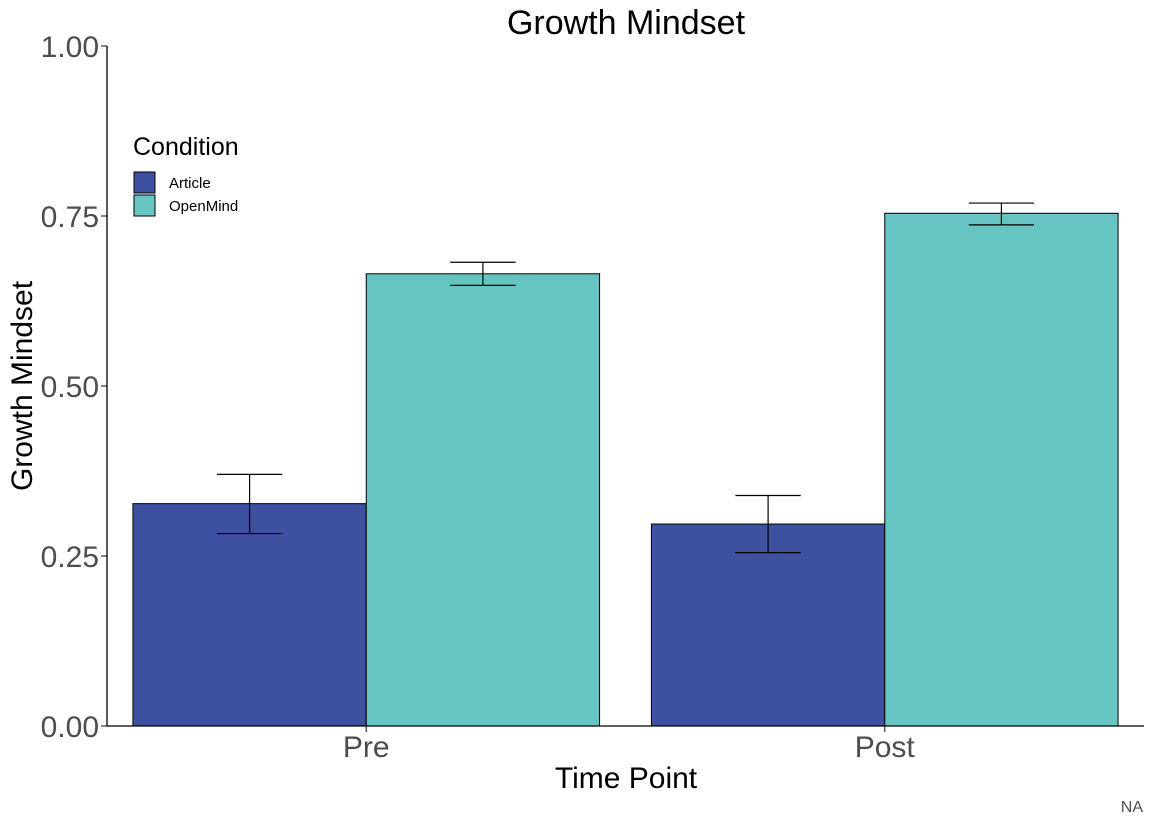  What do you see at coordinates (768, 625) in the screenshot?
I see `bar-article-post` at bounding box center [768, 625].